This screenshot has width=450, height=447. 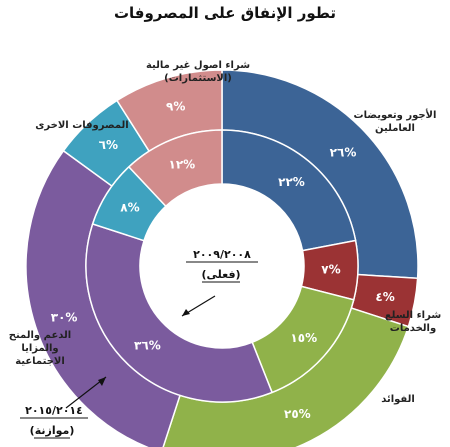 I want to click on inner-value-label-2: ١٥%, so click(x=303, y=338).